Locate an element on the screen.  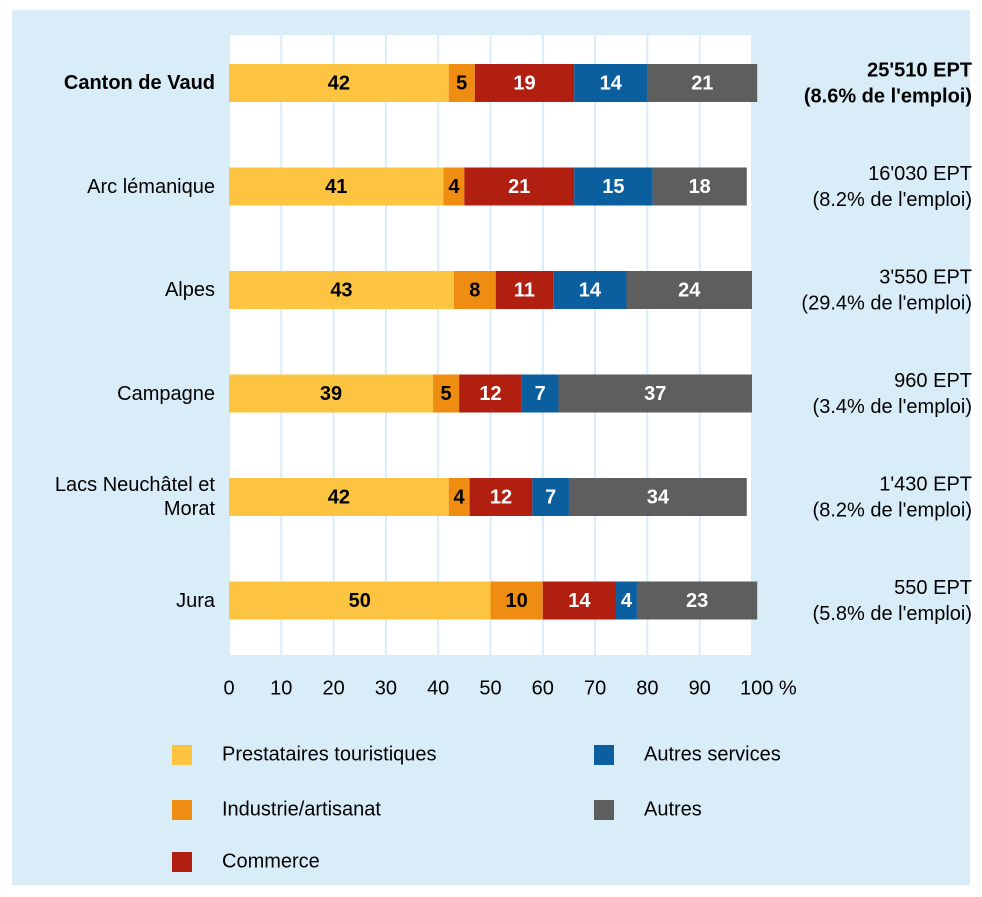
data-label: 18 is located at coordinates (700, 187).